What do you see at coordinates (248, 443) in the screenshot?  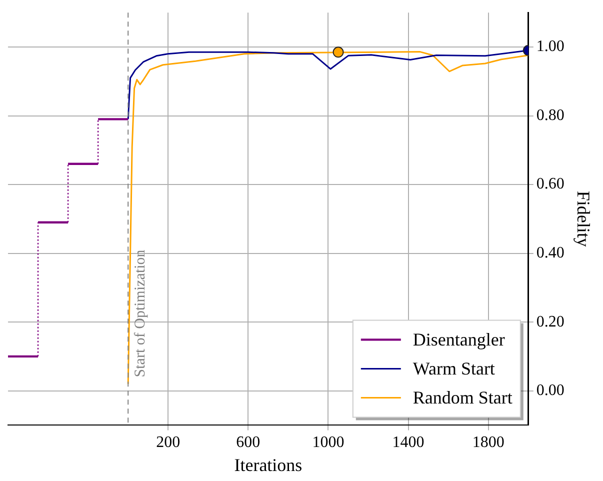 I see `x-tick-label: 600` at bounding box center [248, 443].